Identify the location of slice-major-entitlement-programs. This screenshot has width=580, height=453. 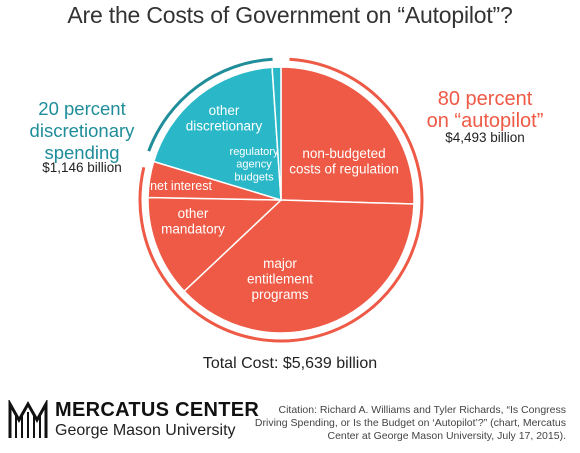
(299, 266).